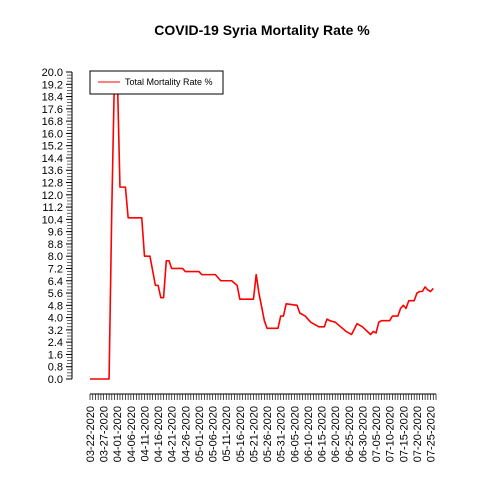 This screenshot has height=480, width=480. I want to click on x-tick-label: 04-06-2020, so click(132, 434).